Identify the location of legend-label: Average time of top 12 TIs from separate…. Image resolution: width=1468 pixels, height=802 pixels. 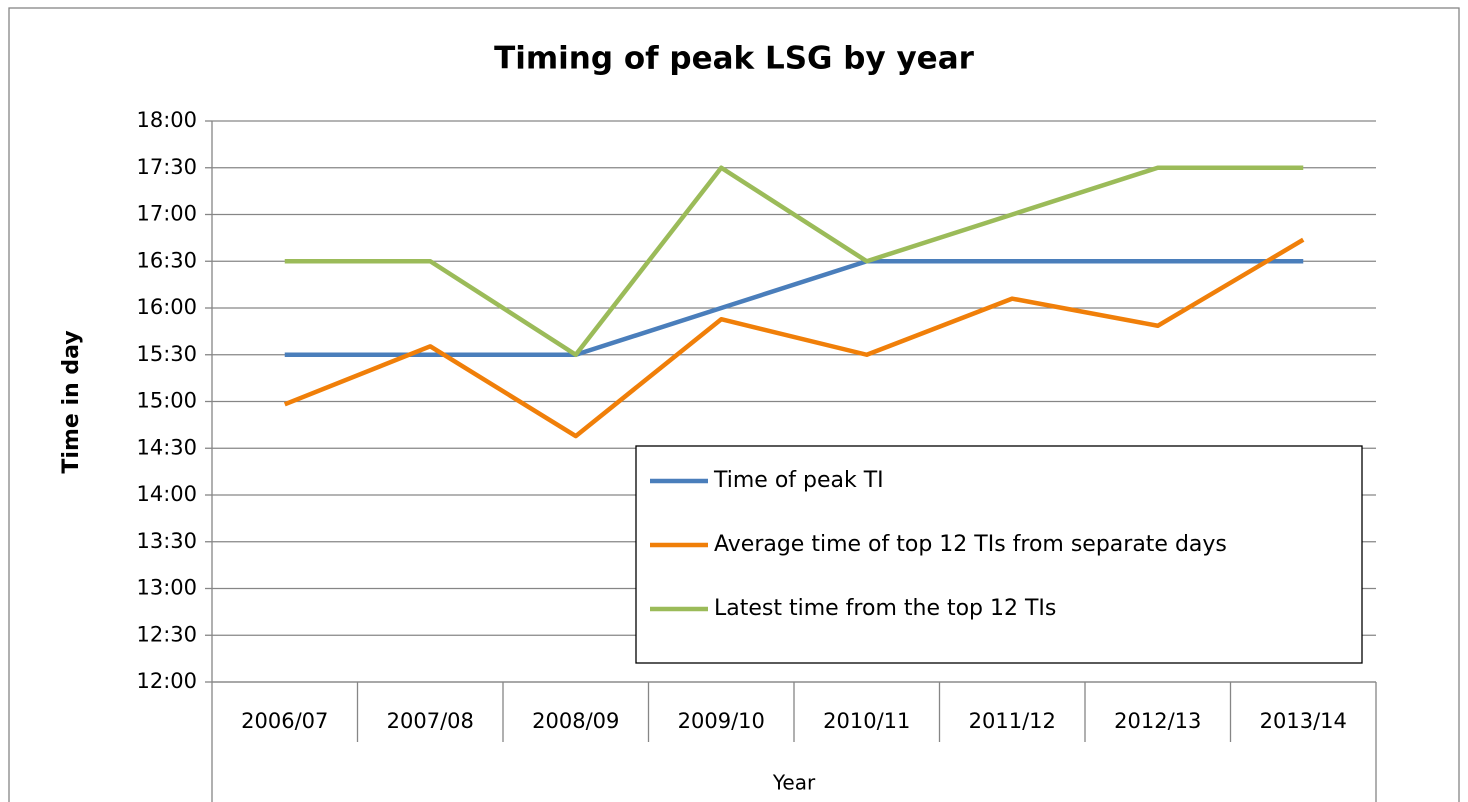
(970, 544).